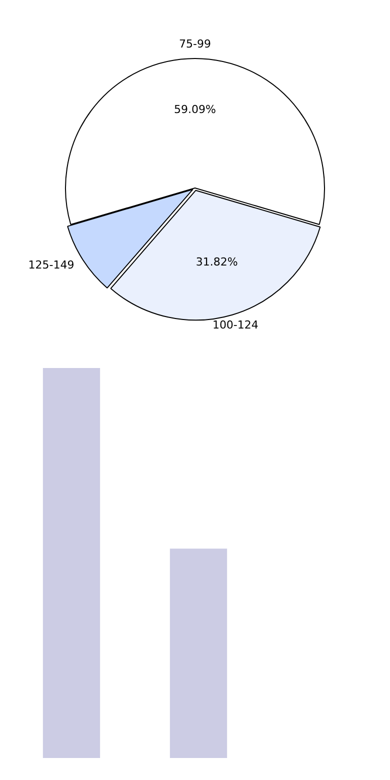 This screenshot has width=390, height=780. Describe the element at coordinates (195, 43) in the screenshot. I see `slice-label: 75-99` at that location.